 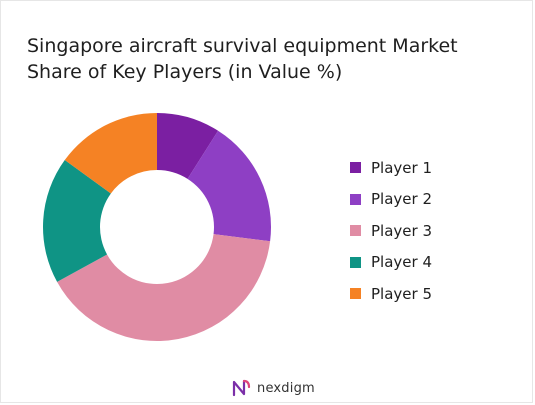 I want to click on legend-label: Player 2, so click(x=401, y=199).